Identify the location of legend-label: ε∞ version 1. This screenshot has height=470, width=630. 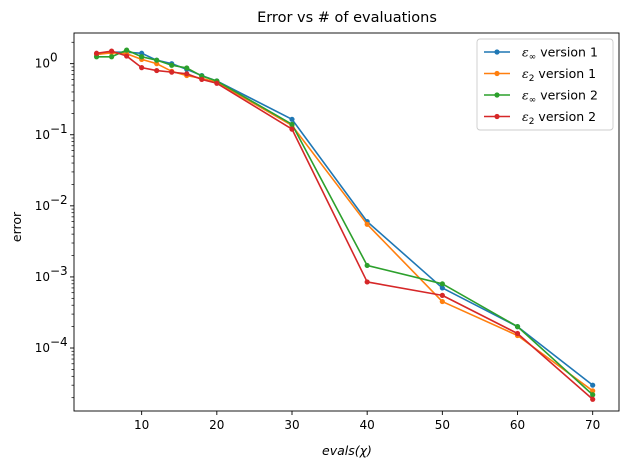
(560, 54).